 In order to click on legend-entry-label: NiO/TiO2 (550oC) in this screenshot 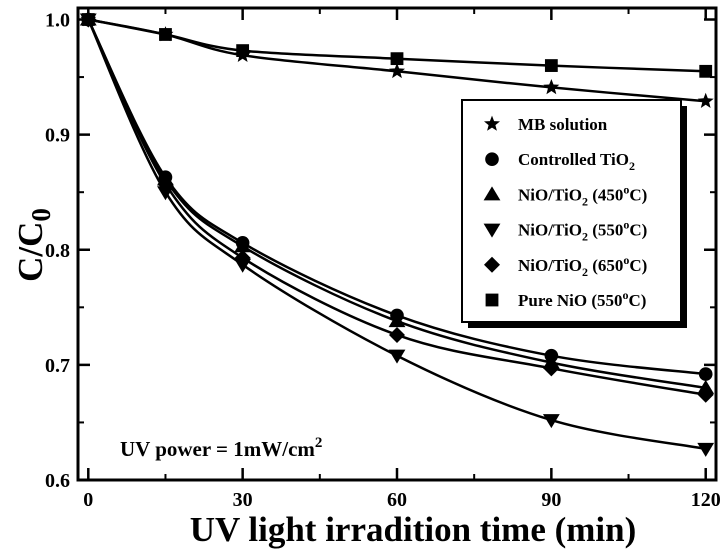, I will do `click(582, 231)`.